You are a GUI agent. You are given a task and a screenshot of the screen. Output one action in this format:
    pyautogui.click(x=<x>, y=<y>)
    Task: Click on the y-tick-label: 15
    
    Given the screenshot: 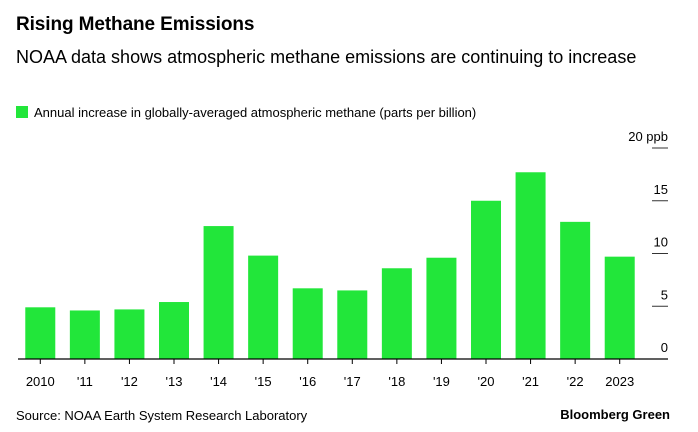 What is the action you would take?
    pyautogui.click(x=661, y=189)
    